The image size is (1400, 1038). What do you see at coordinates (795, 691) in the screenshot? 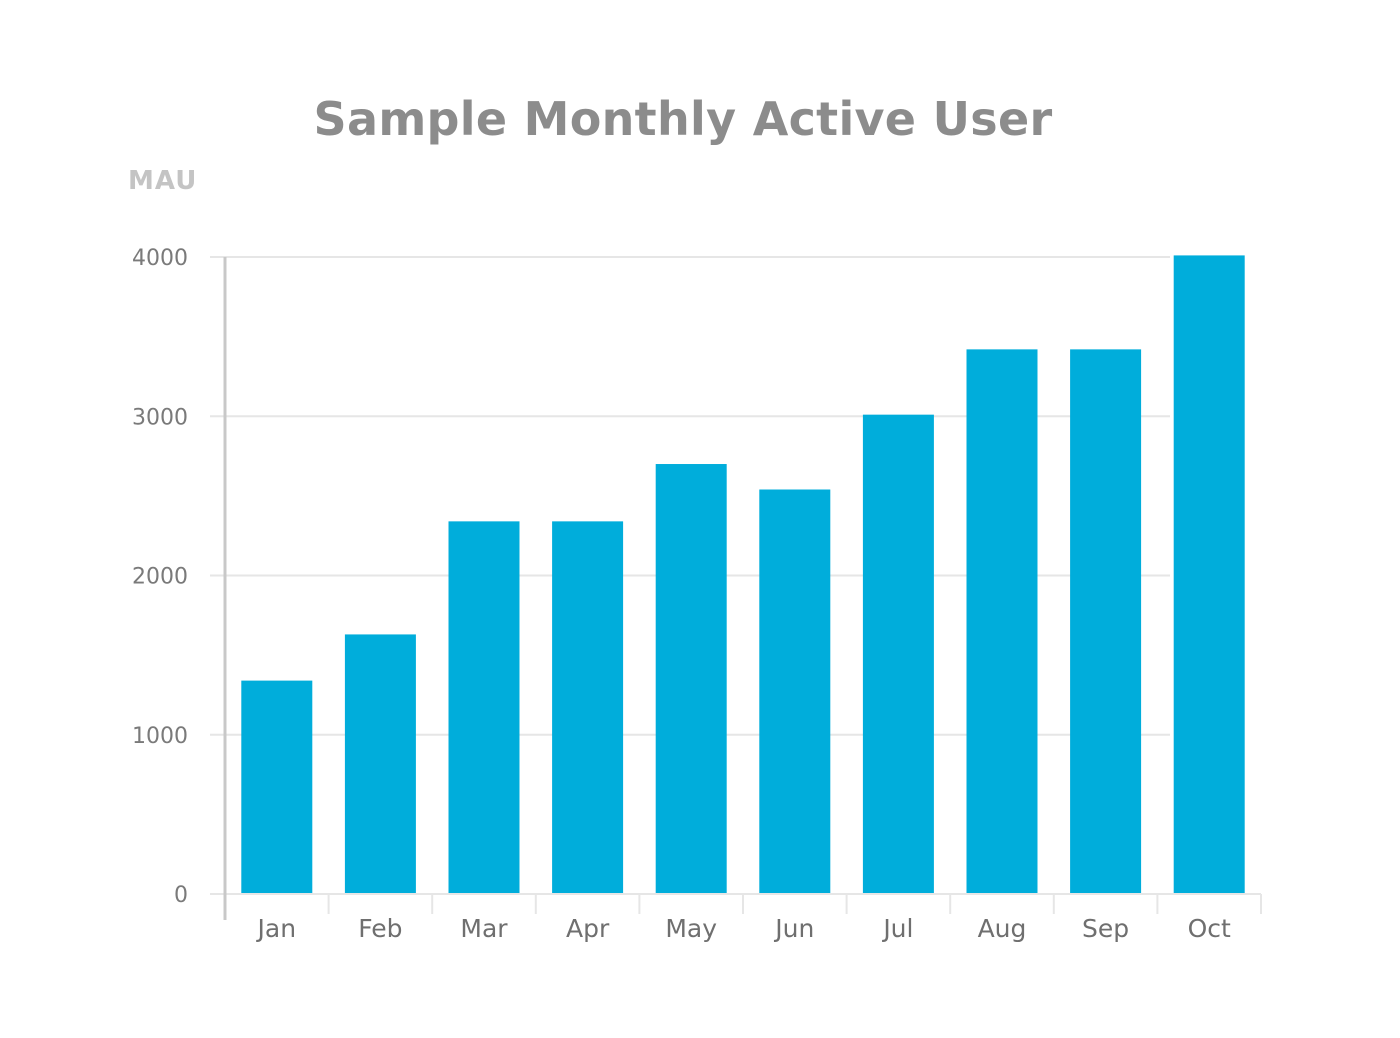
I see `bar-jun` at bounding box center [795, 691].